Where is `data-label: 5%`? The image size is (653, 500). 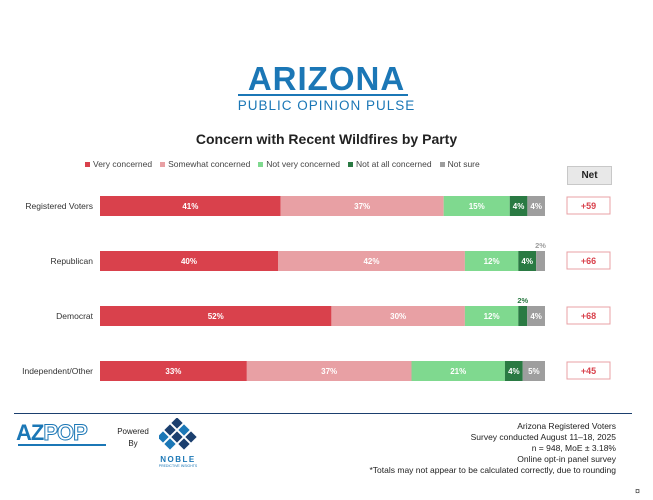 data-label: 5% is located at coordinates (534, 371).